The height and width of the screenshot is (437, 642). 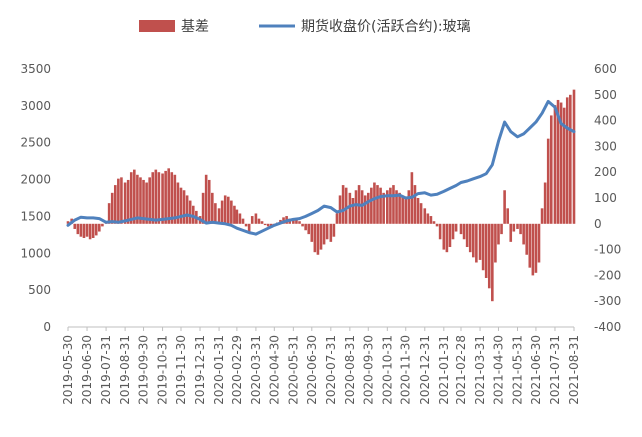 What do you see at coordinates (195, 26) in the screenshot?
I see `legend-bar-label: 基差` at bounding box center [195, 26].